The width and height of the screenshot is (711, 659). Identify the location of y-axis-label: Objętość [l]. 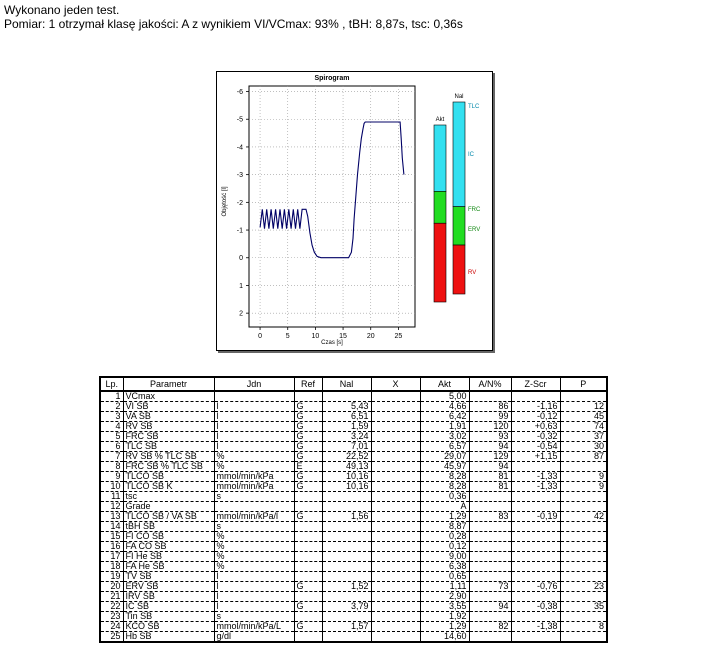
(225, 201).